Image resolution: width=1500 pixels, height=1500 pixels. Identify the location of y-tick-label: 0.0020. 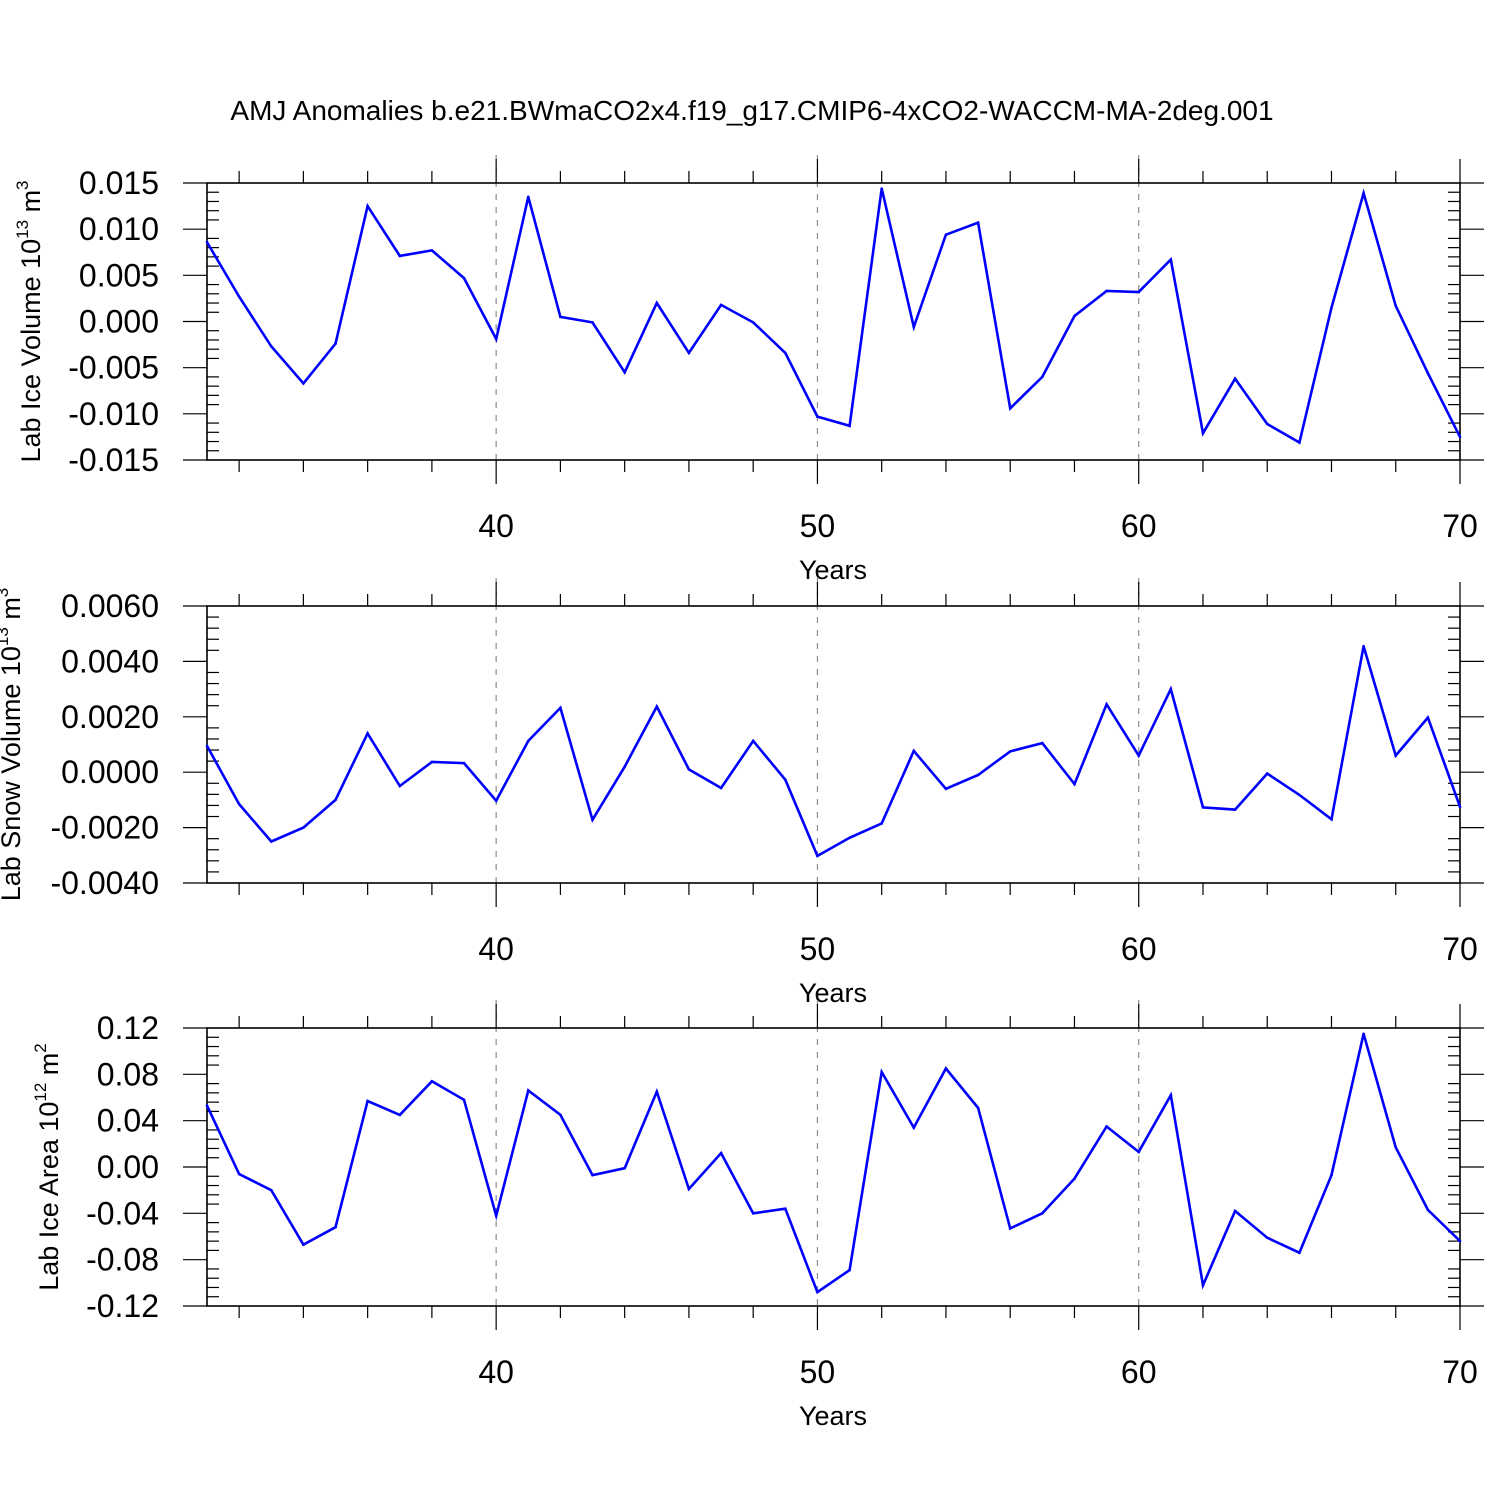
(110, 717).